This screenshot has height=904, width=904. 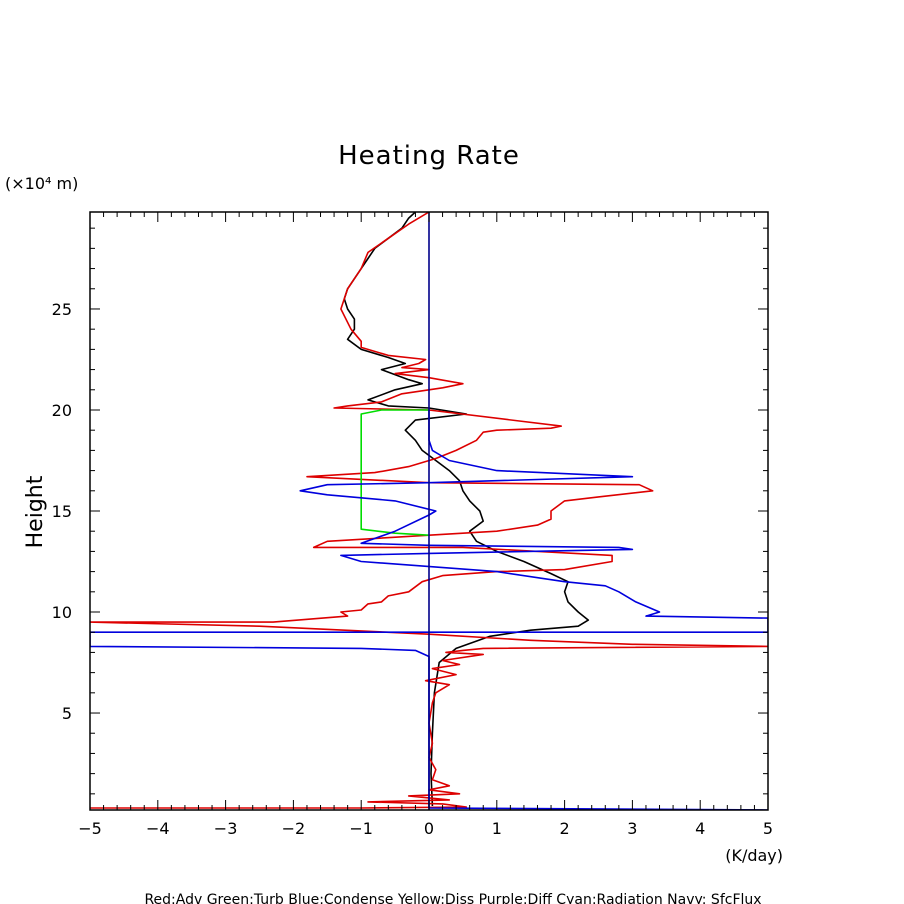 I want to click on y-unit-label: (×10⁴ m), so click(x=41, y=183).